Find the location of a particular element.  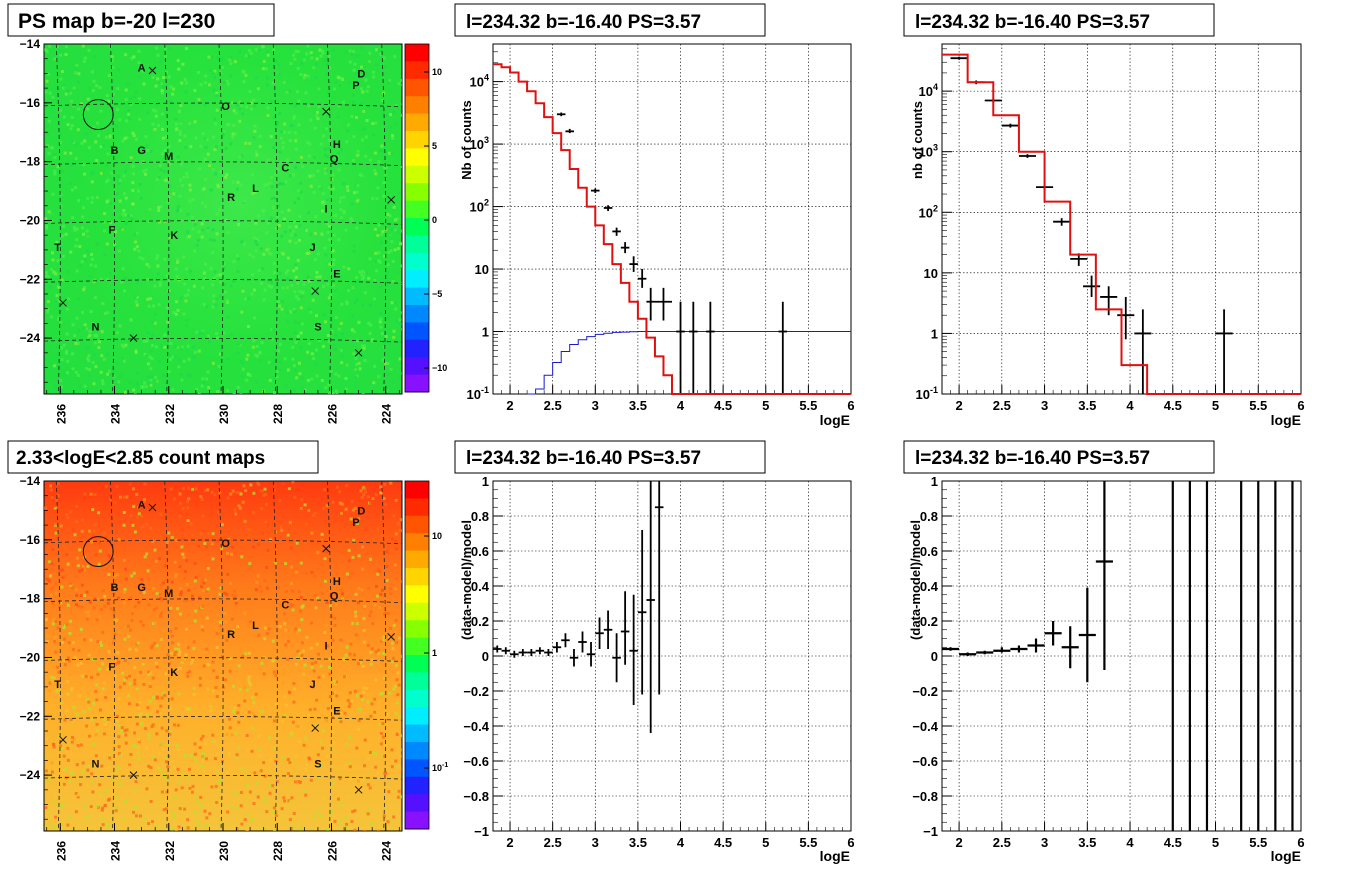

y-tick-label: −1 is located at coordinates (481, 831).